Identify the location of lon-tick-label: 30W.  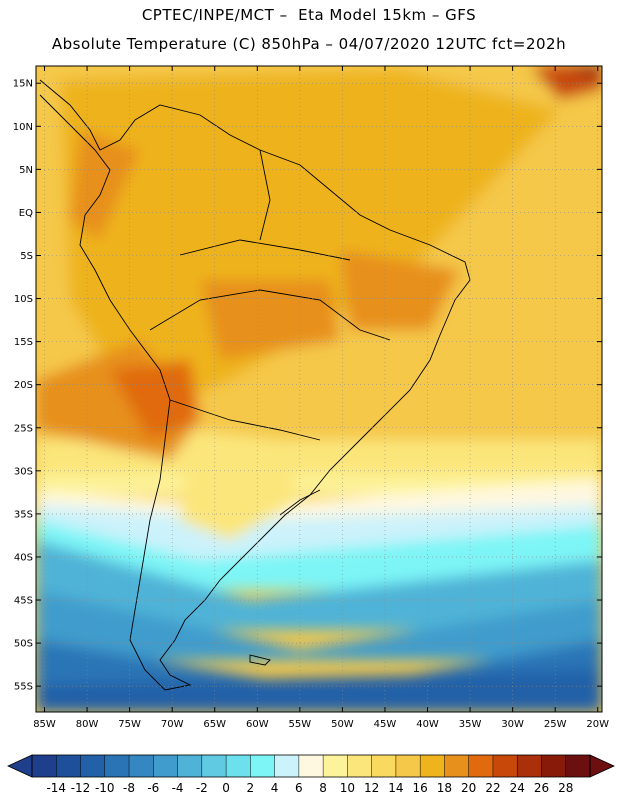
(512, 724).